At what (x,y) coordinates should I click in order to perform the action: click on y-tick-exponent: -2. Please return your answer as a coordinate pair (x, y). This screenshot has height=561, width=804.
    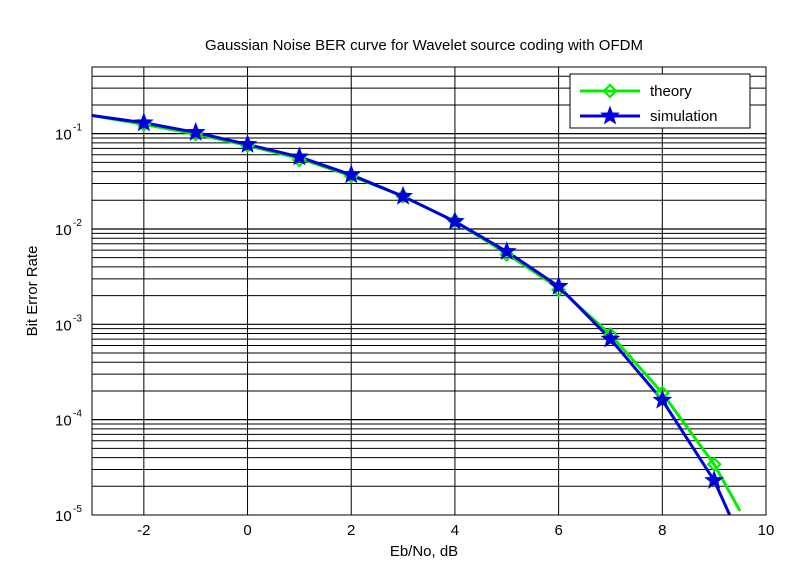
    Looking at the image, I should click on (77, 223).